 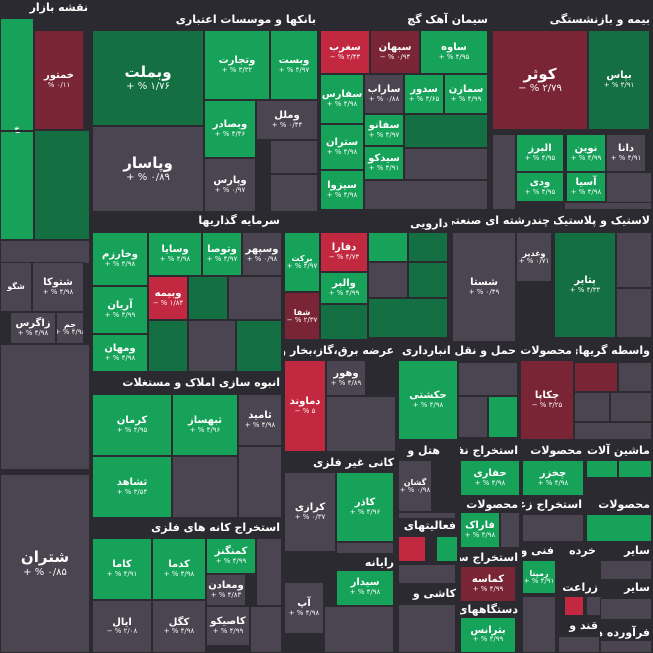 What do you see at coordinates (384, 94) in the screenshot?
I see `stock-tile: ساراب ۰/۸۸ % +` at bounding box center [384, 94].